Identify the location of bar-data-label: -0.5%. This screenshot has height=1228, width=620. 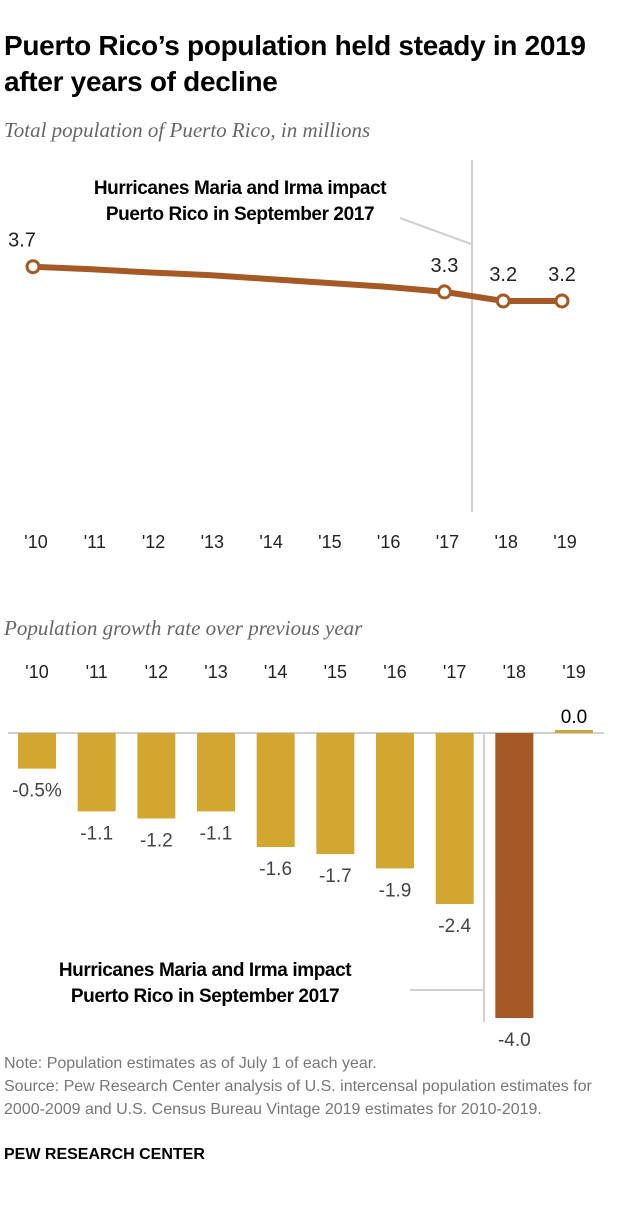
(37, 791).